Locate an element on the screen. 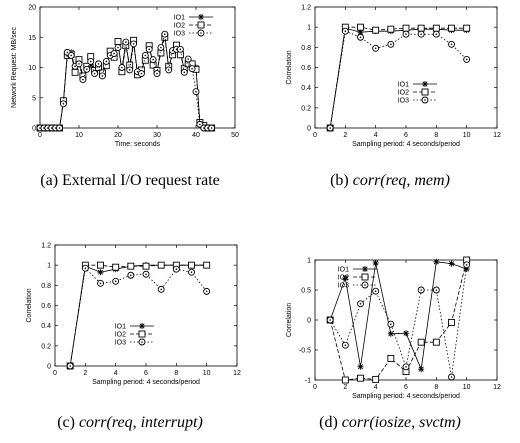 Image resolution: width=520 pixels, height=443 pixels. chart-a-xtick-label: 40 is located at coordinates (196, 135).